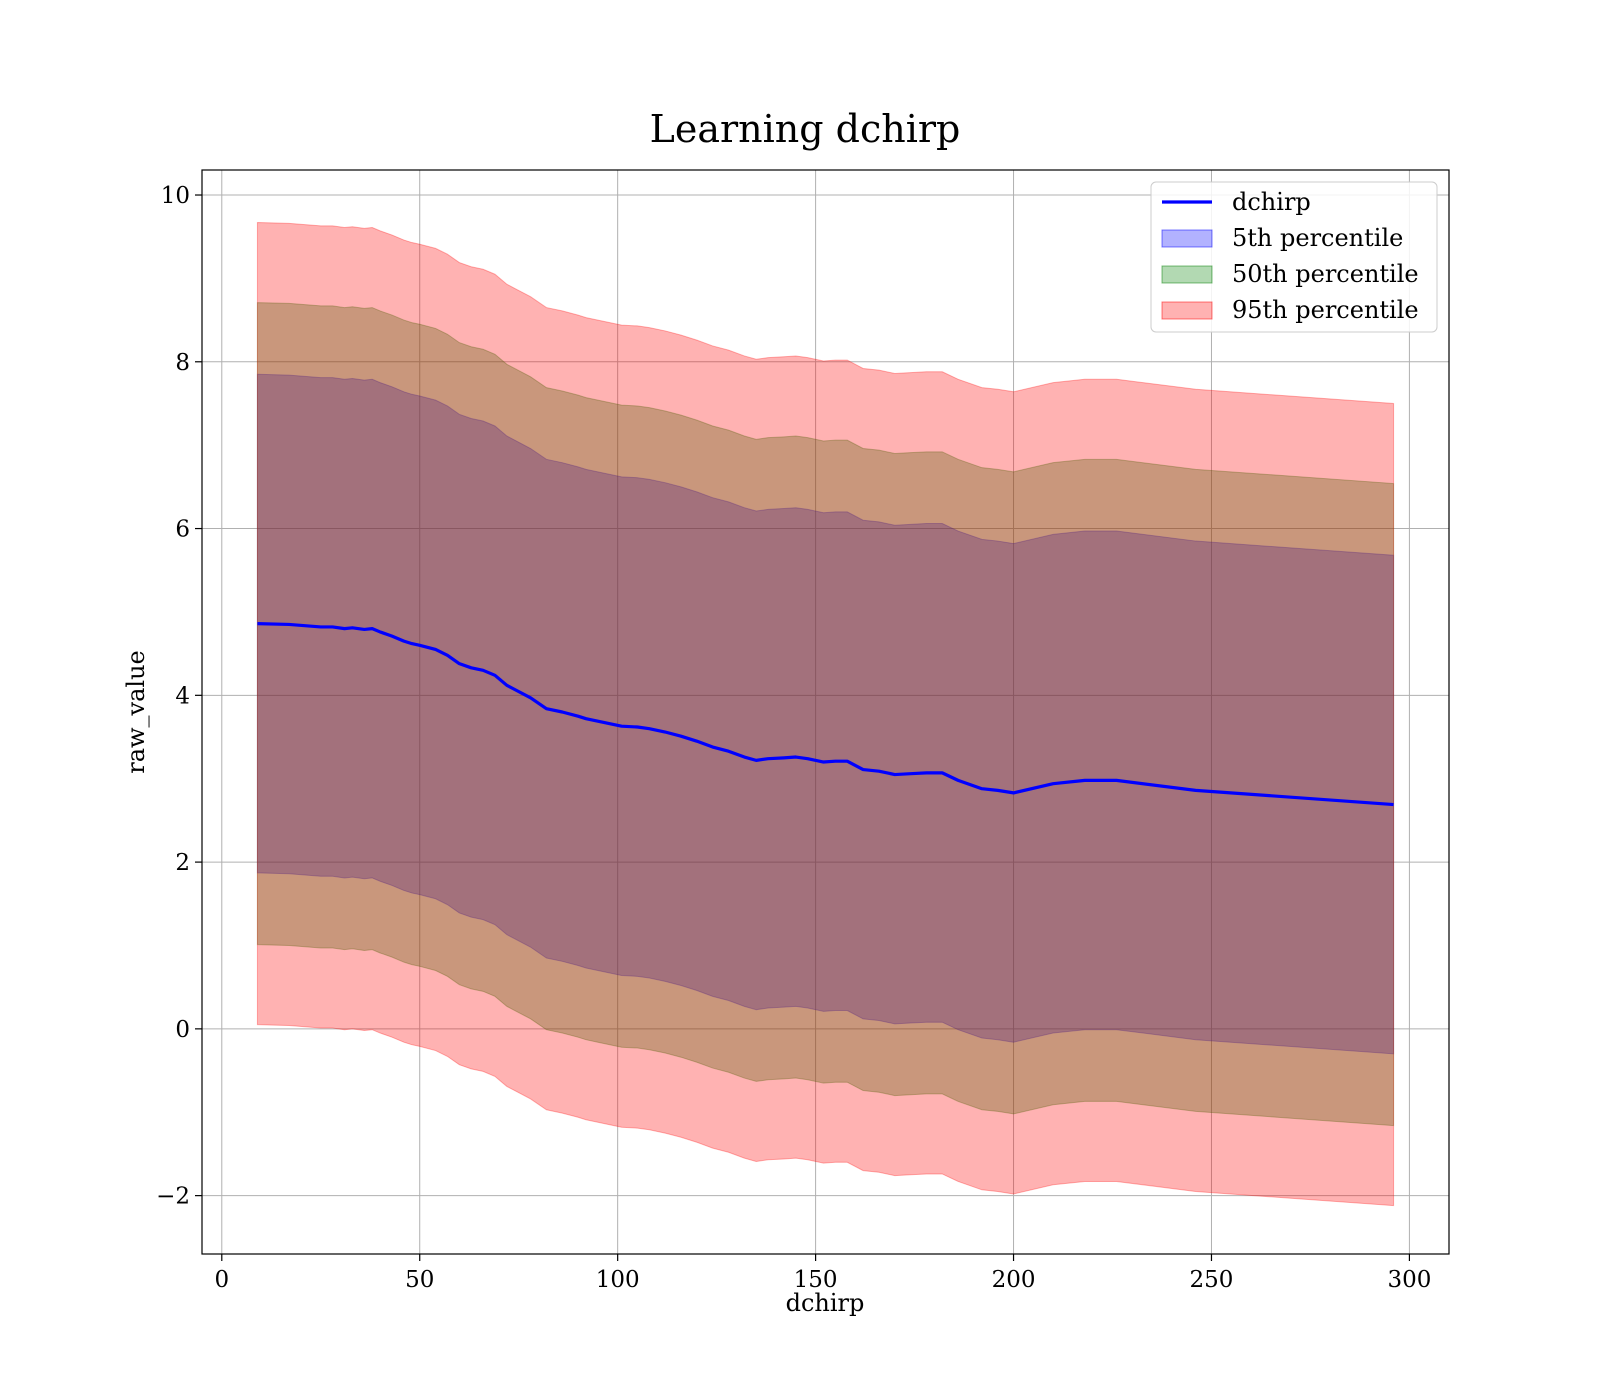 This screenshot has width=1600, height=1400. I want to click on y-axis-ticks: −2 0 2 4 6 8 10, so click(179, 696).